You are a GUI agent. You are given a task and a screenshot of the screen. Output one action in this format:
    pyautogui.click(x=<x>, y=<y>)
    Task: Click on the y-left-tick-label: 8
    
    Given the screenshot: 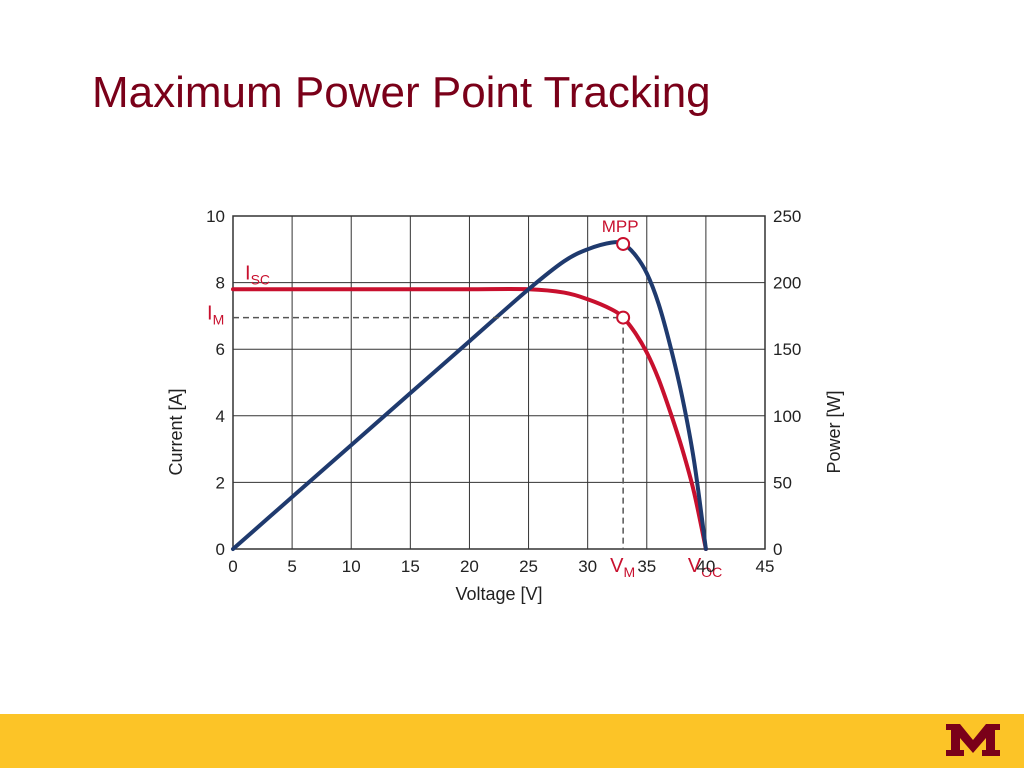 What is the action you would take?
    pyautogui.click(x=220, y=283)
    